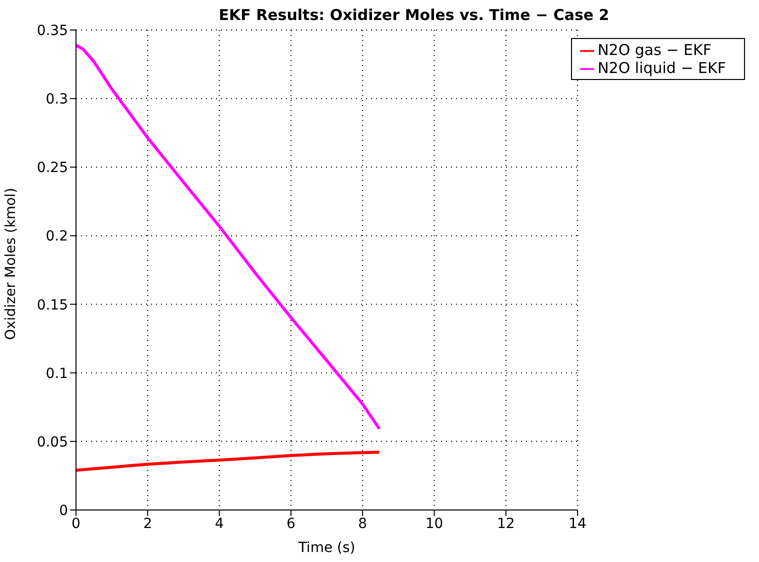 This screenshot has width=759, height=562. Describe the element at coordinates (505, 524) in the screenshot. I see `x-tick-label: 12` at that location.